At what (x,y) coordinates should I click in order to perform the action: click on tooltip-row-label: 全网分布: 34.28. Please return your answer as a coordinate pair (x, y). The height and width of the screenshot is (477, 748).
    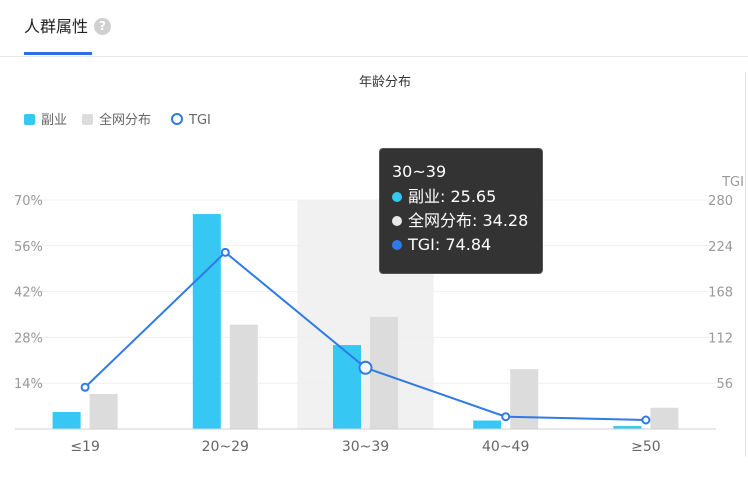
    Looking at the image, I should click on (468, 220).